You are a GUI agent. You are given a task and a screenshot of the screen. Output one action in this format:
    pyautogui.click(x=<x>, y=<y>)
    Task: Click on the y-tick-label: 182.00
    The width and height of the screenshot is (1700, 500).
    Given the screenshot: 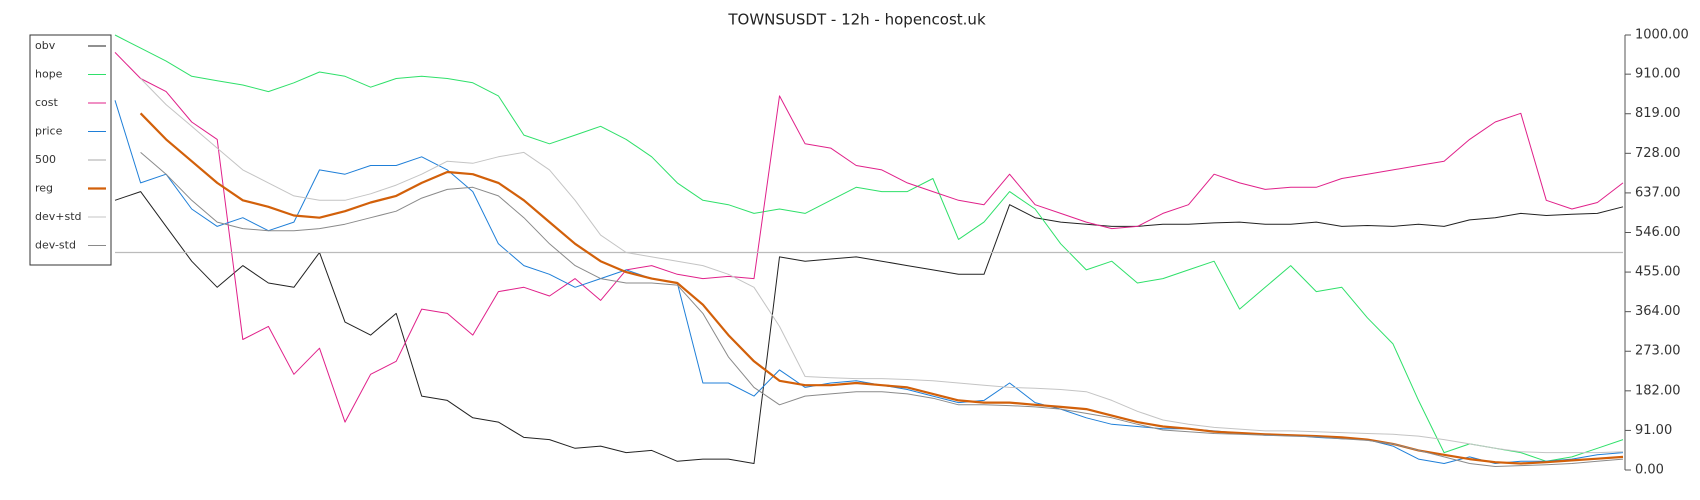 What is the action you would take?
    pyautogui.click(x=1658, y=390)
    